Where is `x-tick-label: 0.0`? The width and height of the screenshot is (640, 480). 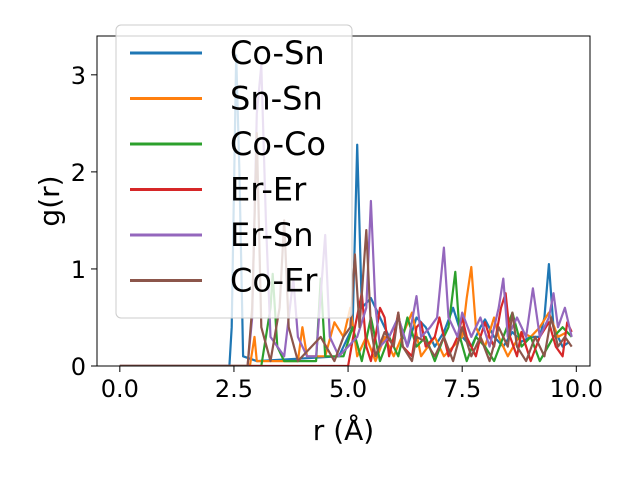
x-tick-label: 0.0 is located at coordinates (120, 389).